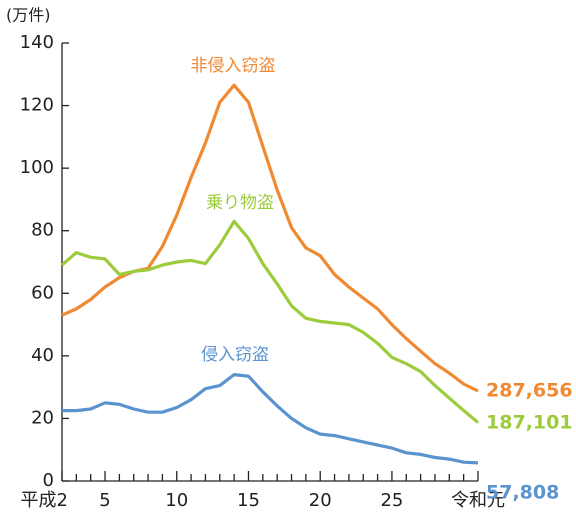  Describe the element at coordinates (37, 42) in the screenshot. I see `y-tick-label: 140` at that location.